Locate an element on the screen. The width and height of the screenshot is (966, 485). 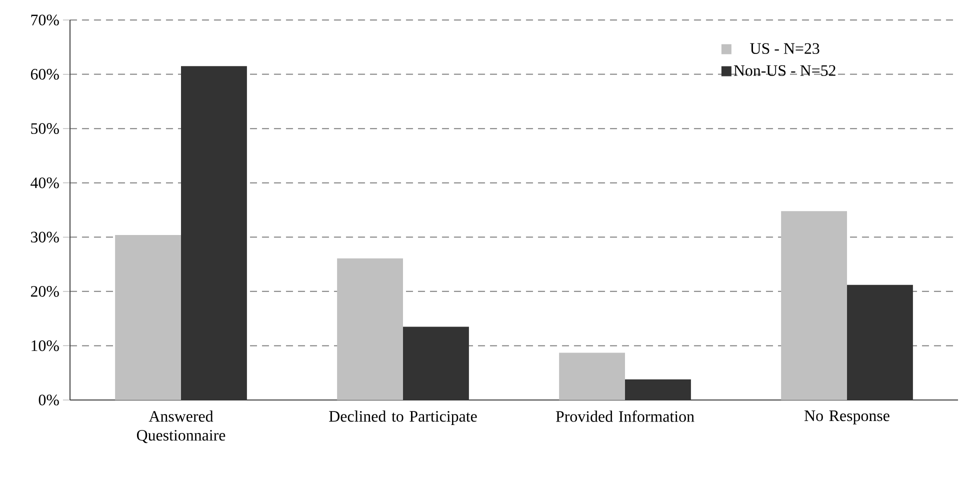
x-tick-label: Provided Information is located at coordinates (625, 416).